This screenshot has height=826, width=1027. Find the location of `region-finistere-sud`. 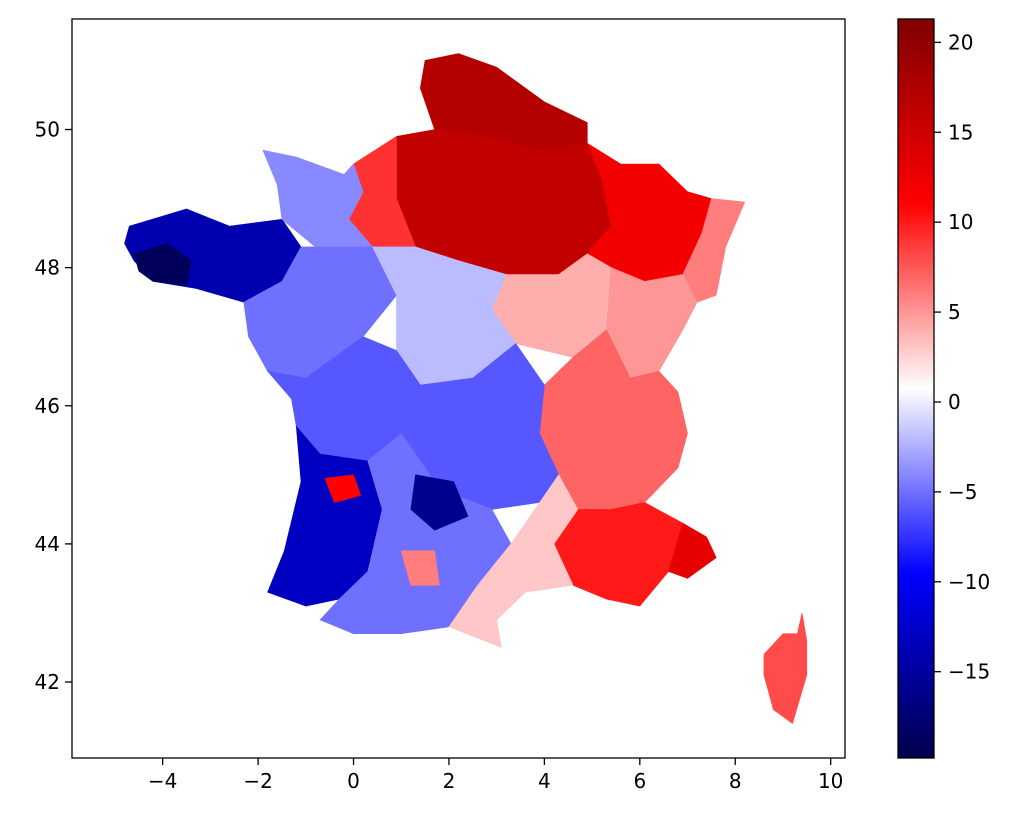

region-finistere-sud is located at coordinates (162, 264).